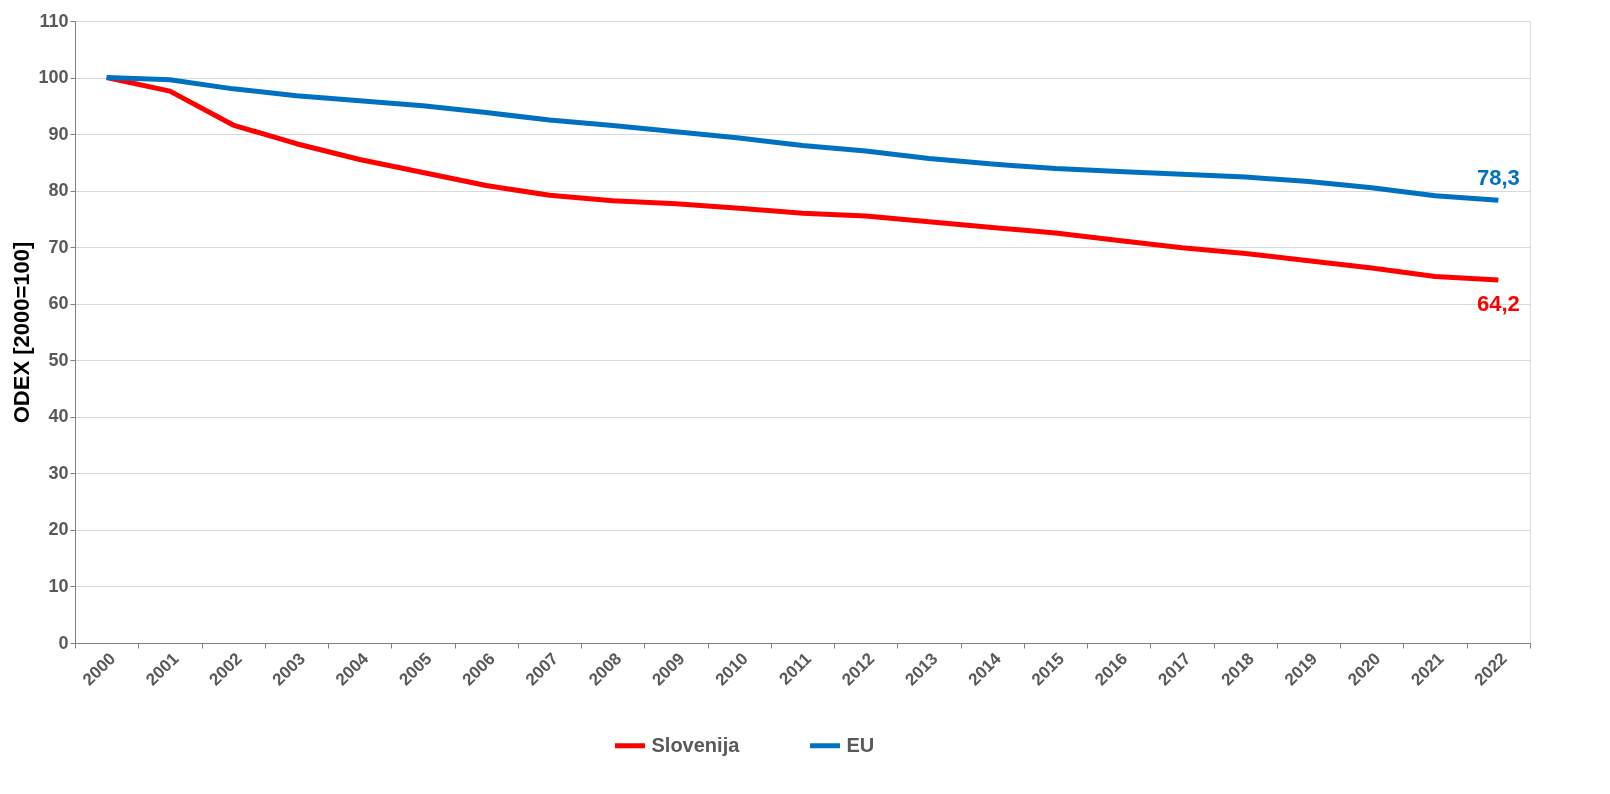 The width and height of the screenshot is (1610, 794). Describe the element at coordinates (54, 20) in the screenshot. I see `y-tick-label: 110` at that location.